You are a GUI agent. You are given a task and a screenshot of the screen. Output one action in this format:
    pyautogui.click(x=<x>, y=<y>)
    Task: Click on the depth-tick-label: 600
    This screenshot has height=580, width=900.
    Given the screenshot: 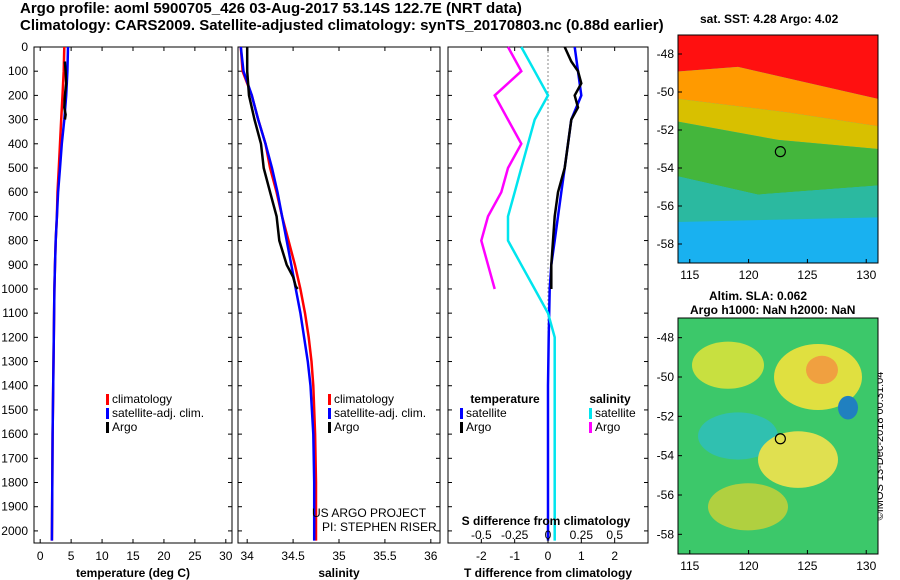 What is the action you would take?
    pyautogui.click(x=18, y=192)
    